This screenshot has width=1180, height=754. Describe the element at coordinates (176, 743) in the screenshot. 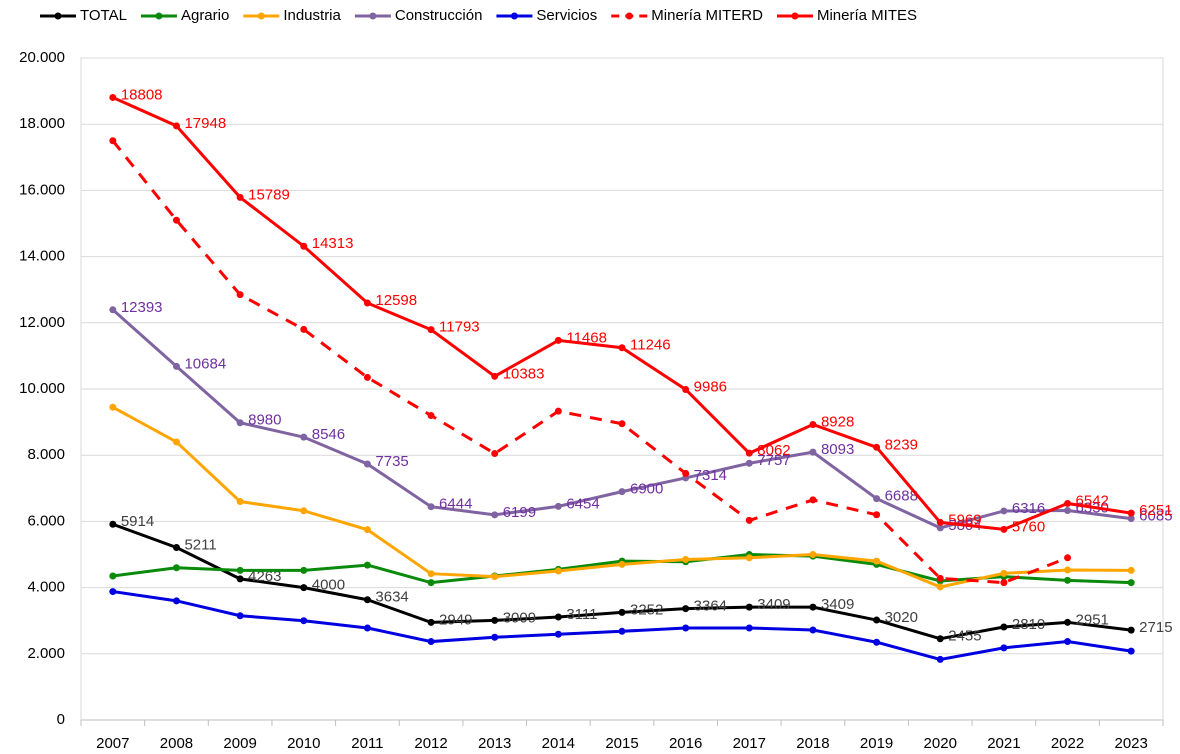

I see `x-tick-label: 2008` at that location.